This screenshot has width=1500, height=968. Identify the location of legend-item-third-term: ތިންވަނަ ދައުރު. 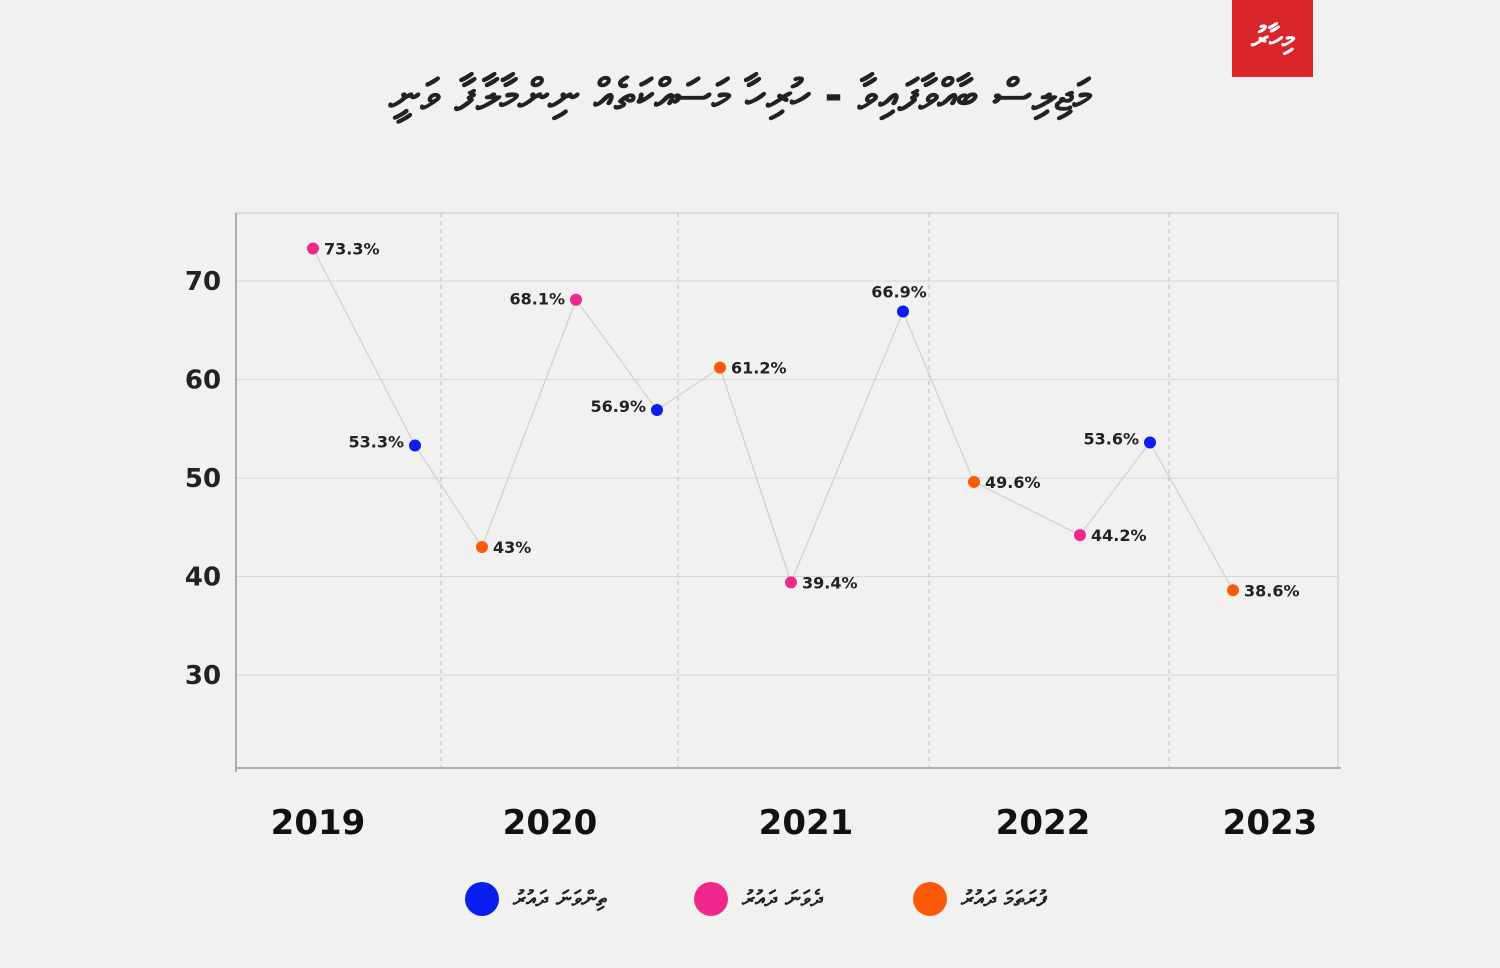
(536, 899).